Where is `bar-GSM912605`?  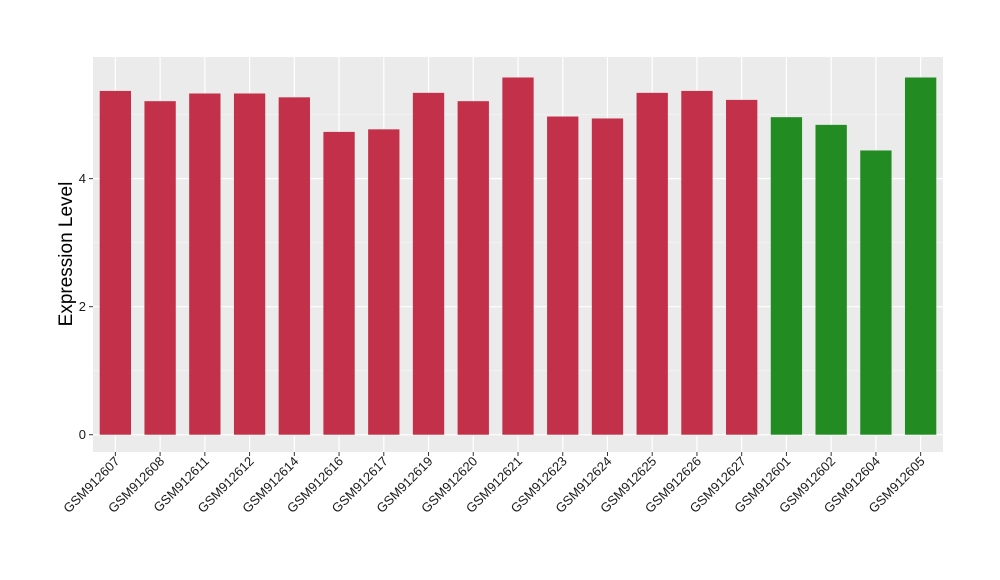 bar-GSM912605 is located at coordinates (920, 256).